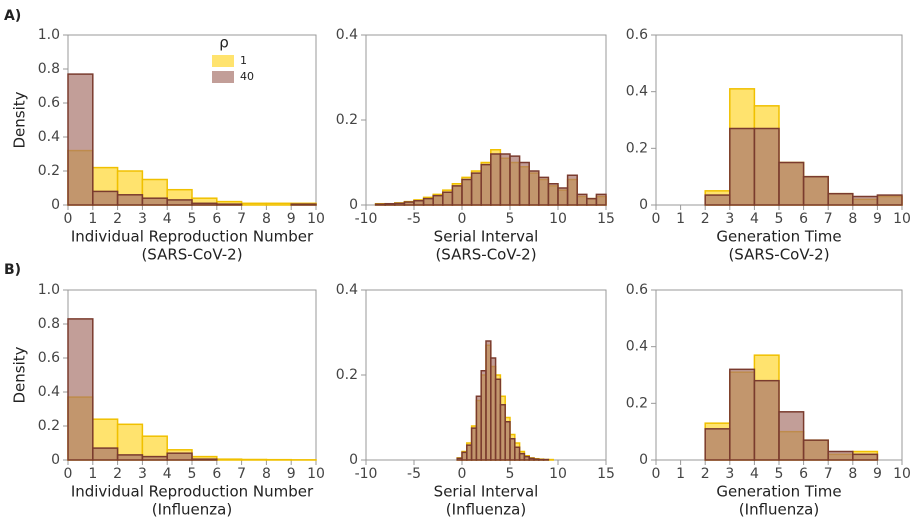 Image resolution: width=916 pixels, height=522 pixels. What do you see at coordinates (12, 16) in the screenshot?
I see `panel-label: A)` at bounding box center [12, 16].